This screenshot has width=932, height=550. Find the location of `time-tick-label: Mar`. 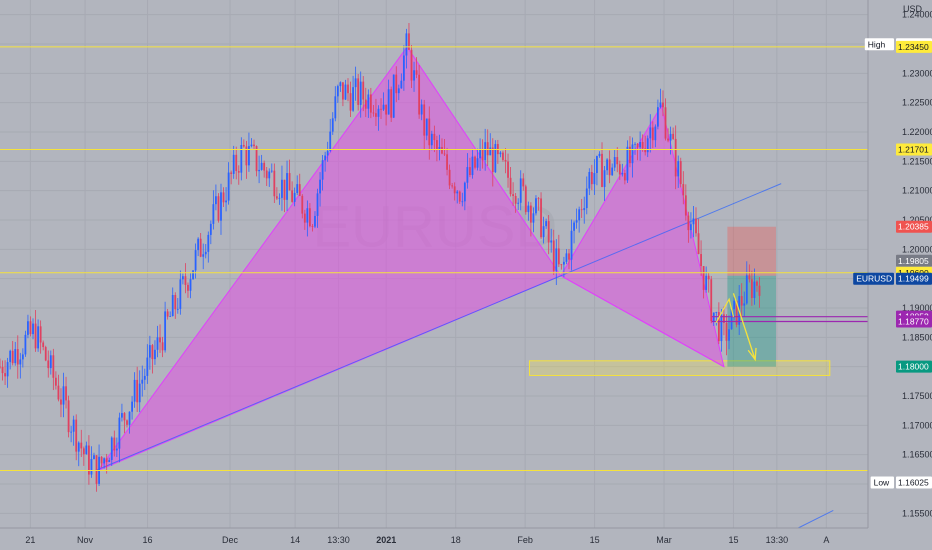

time-tick-label: Mar is located at coordinates (664, 540).